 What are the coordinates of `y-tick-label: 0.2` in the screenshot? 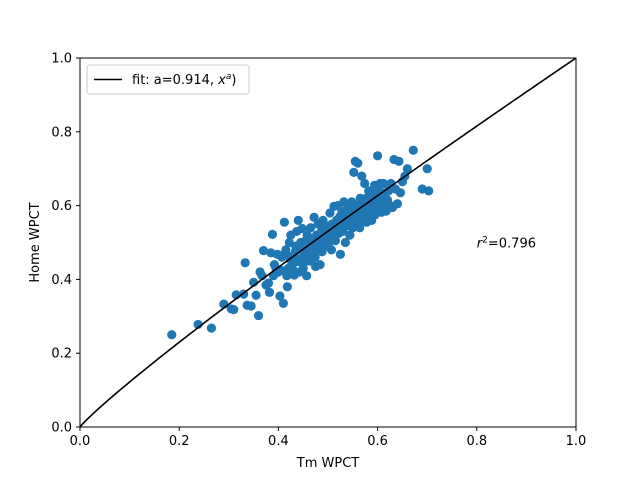 It's located at (61, 354).